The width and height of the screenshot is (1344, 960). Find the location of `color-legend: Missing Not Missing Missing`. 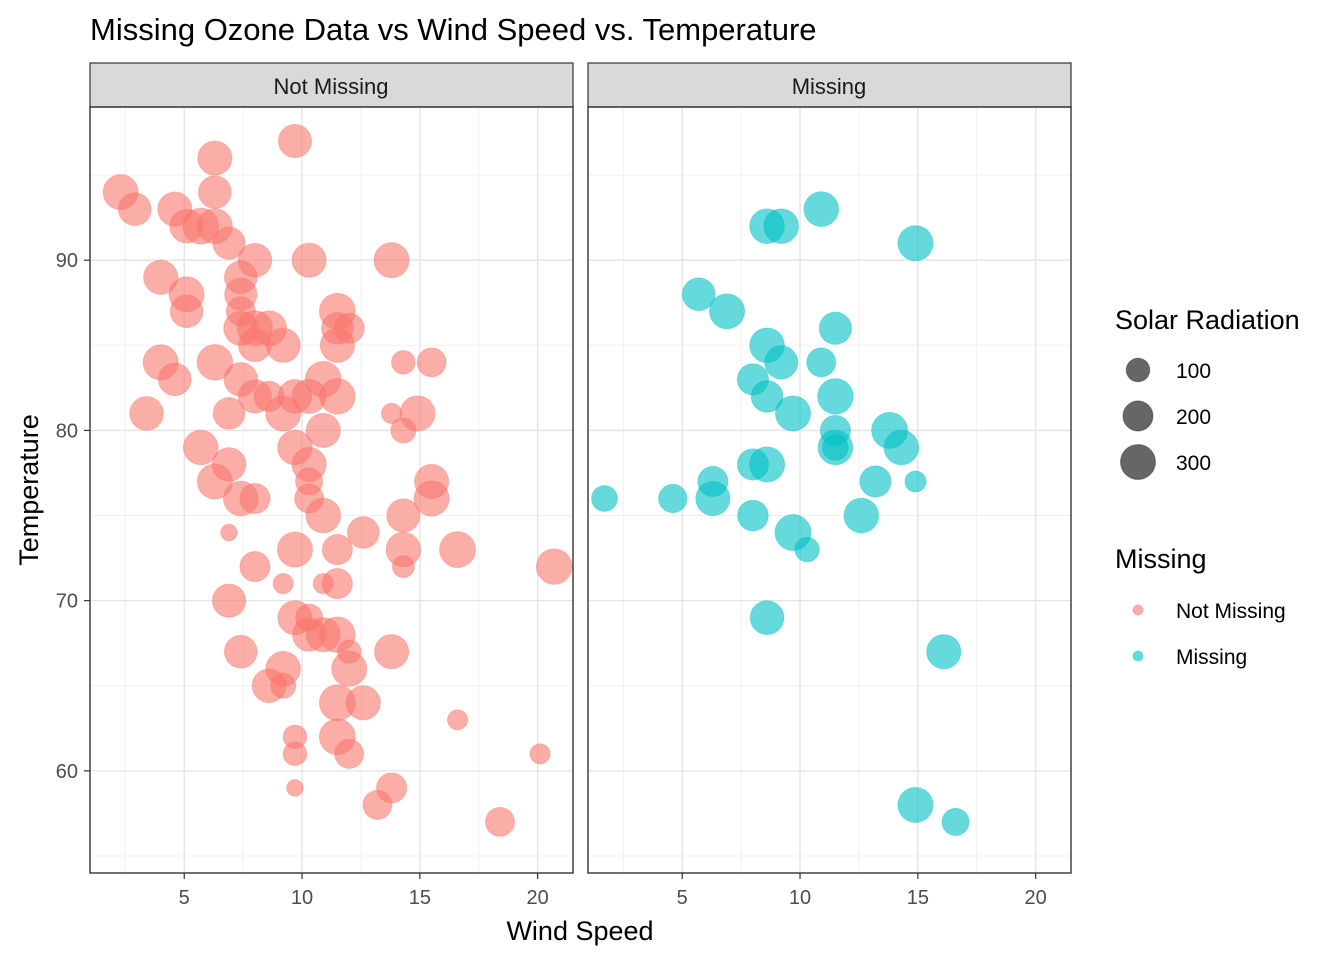

color-legend: Missing Not Missing Missing is located at coordinates (1200, 606).